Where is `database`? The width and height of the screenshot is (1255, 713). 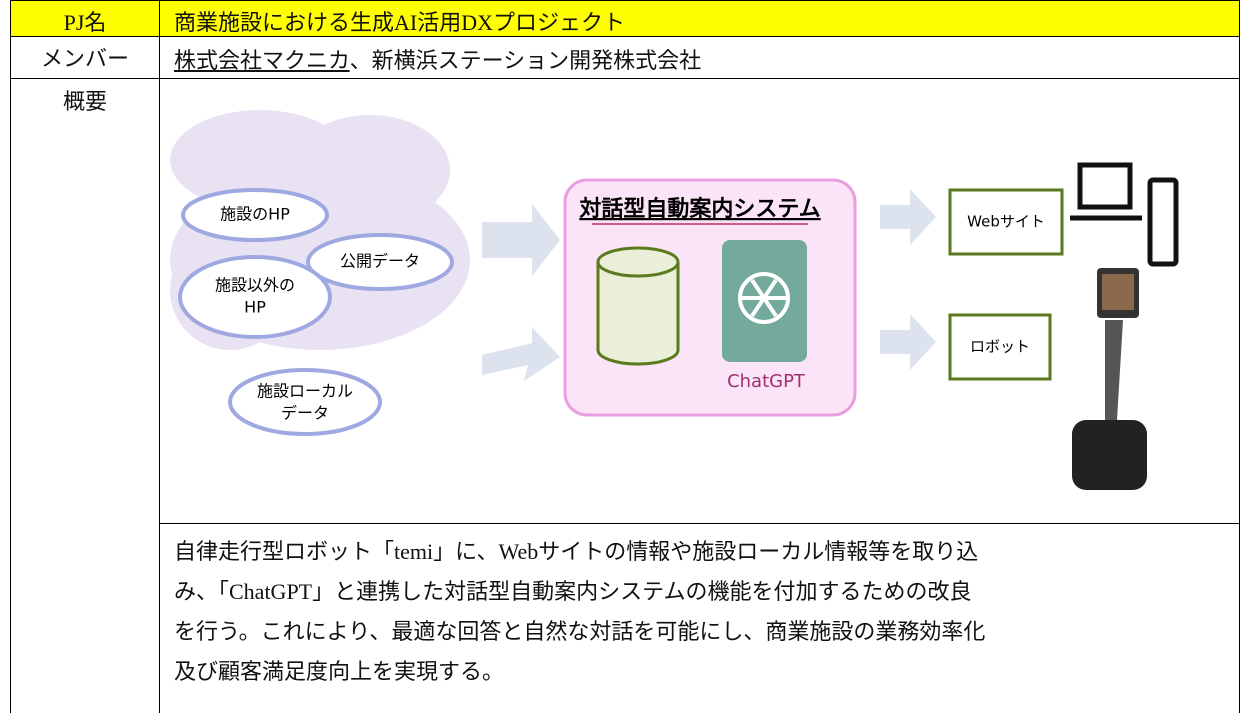
database is located at coordinates (638, 306).